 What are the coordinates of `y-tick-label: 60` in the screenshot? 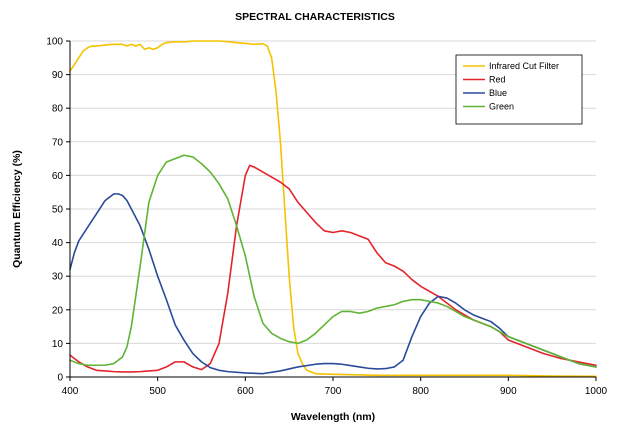 It's located at (58, 176).